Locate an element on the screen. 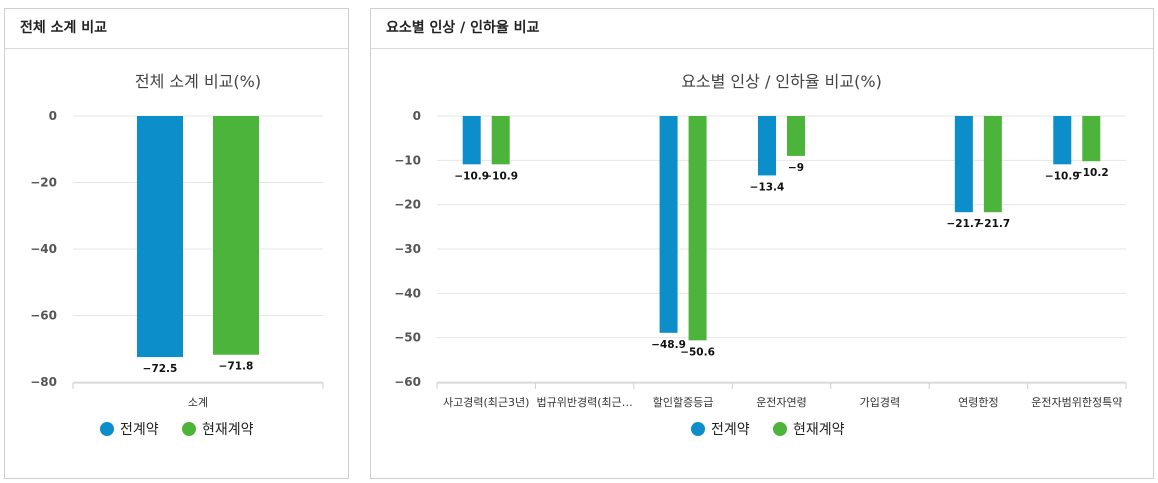 The height and width of the screenshot is (483, 1158). data-label: −10.2 is located at coordinates (1091, 173).